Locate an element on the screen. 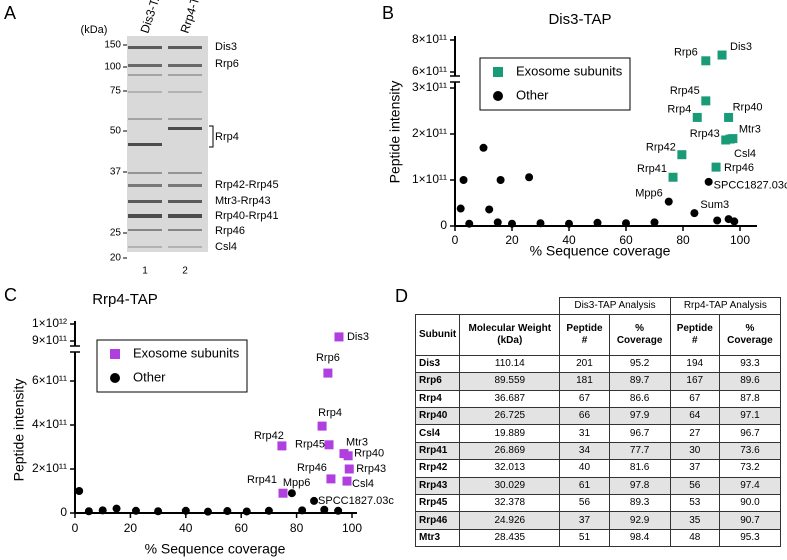  table-cell: 81.6 is located at coordinates (639, 468).